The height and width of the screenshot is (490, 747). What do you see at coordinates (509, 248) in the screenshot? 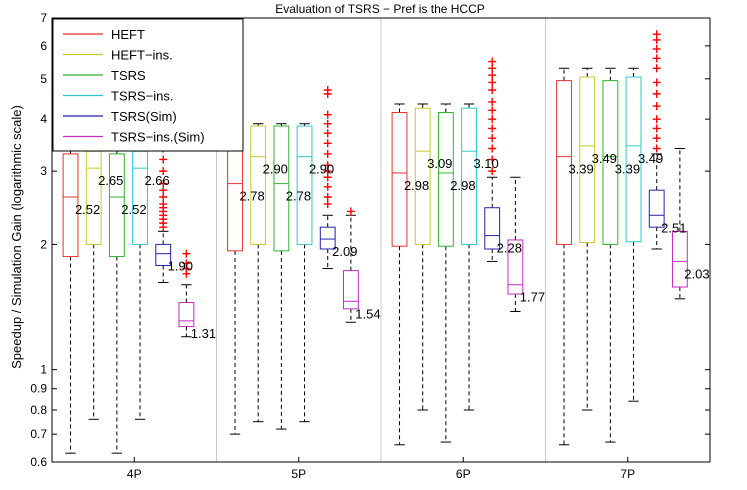
I see `median-value-label: 2.28` at bounding box center [509, 248].